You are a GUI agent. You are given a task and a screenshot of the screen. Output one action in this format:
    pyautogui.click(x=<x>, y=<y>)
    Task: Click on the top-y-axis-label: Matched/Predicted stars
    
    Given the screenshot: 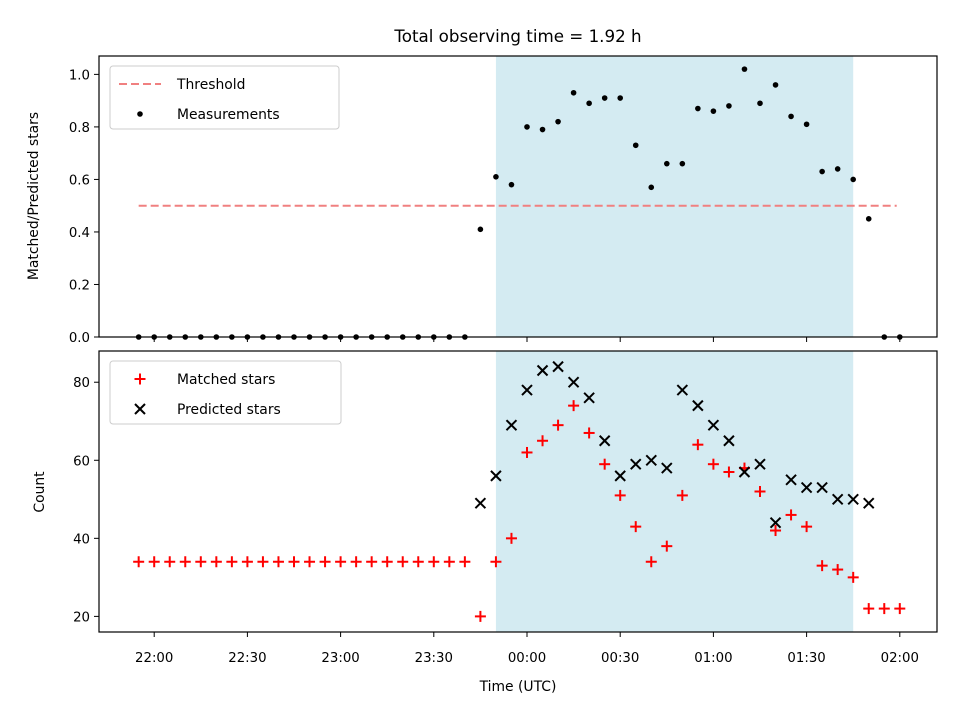 What is the action you would take?
    pyautogui.click(x=34, y=196)
    